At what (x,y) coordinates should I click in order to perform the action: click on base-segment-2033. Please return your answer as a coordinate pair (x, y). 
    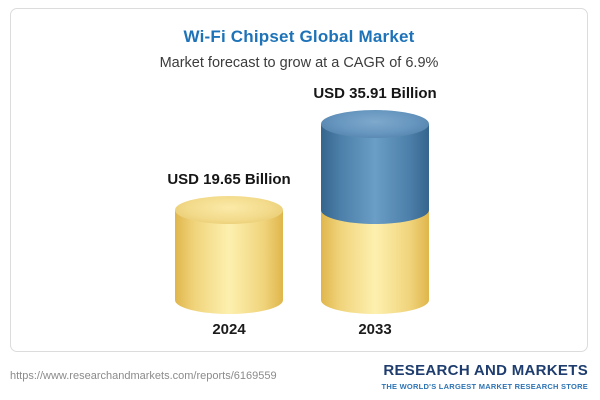
    Looking at the image, I should click on (375, 262).